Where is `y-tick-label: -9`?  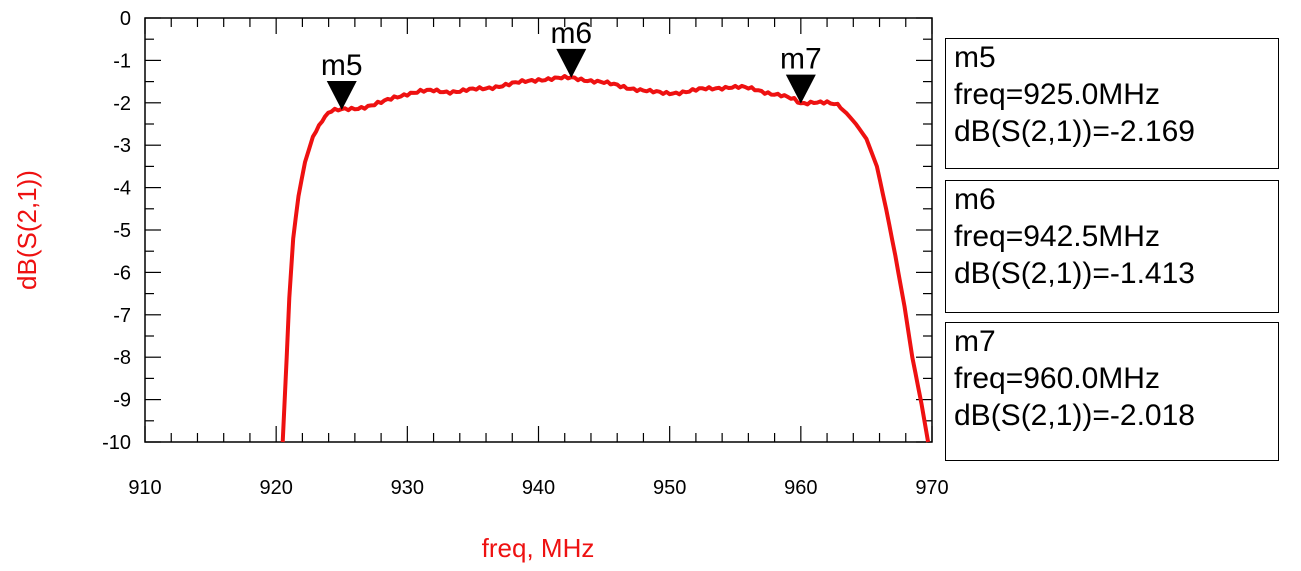
y-tick-label: -9 is located at coordinates (122, 401).